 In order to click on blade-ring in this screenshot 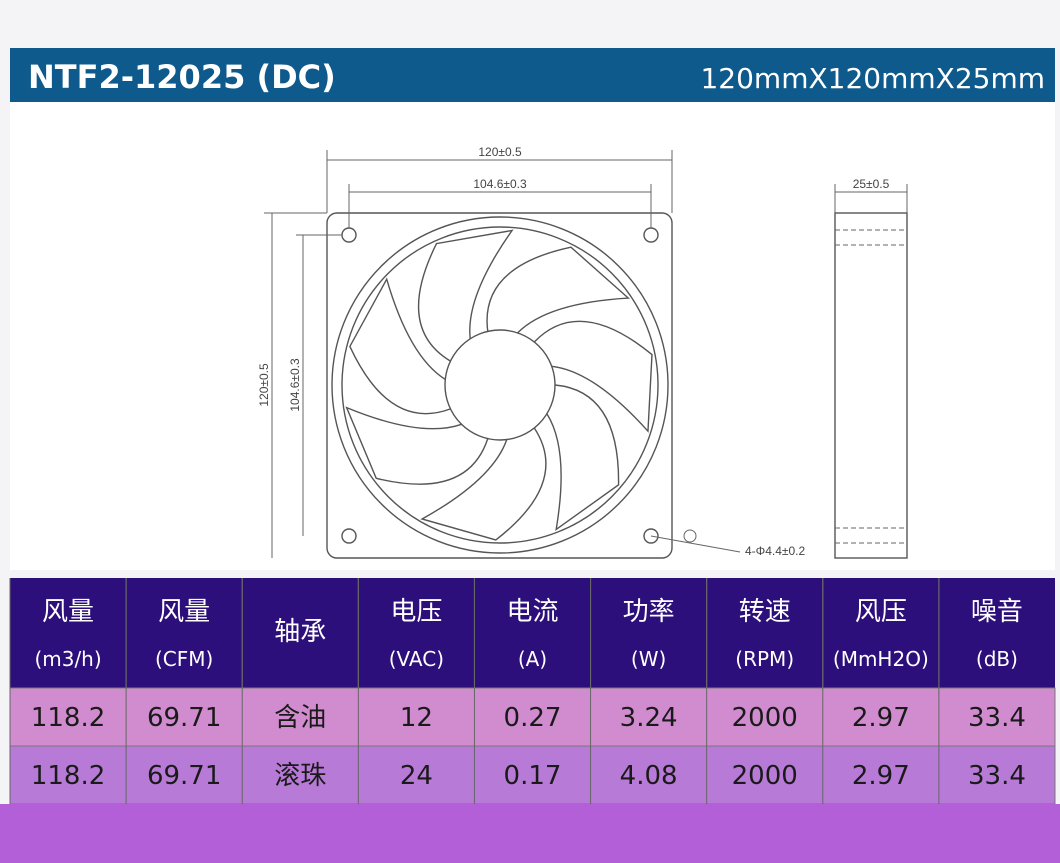, I will do `click(500, 385)`.